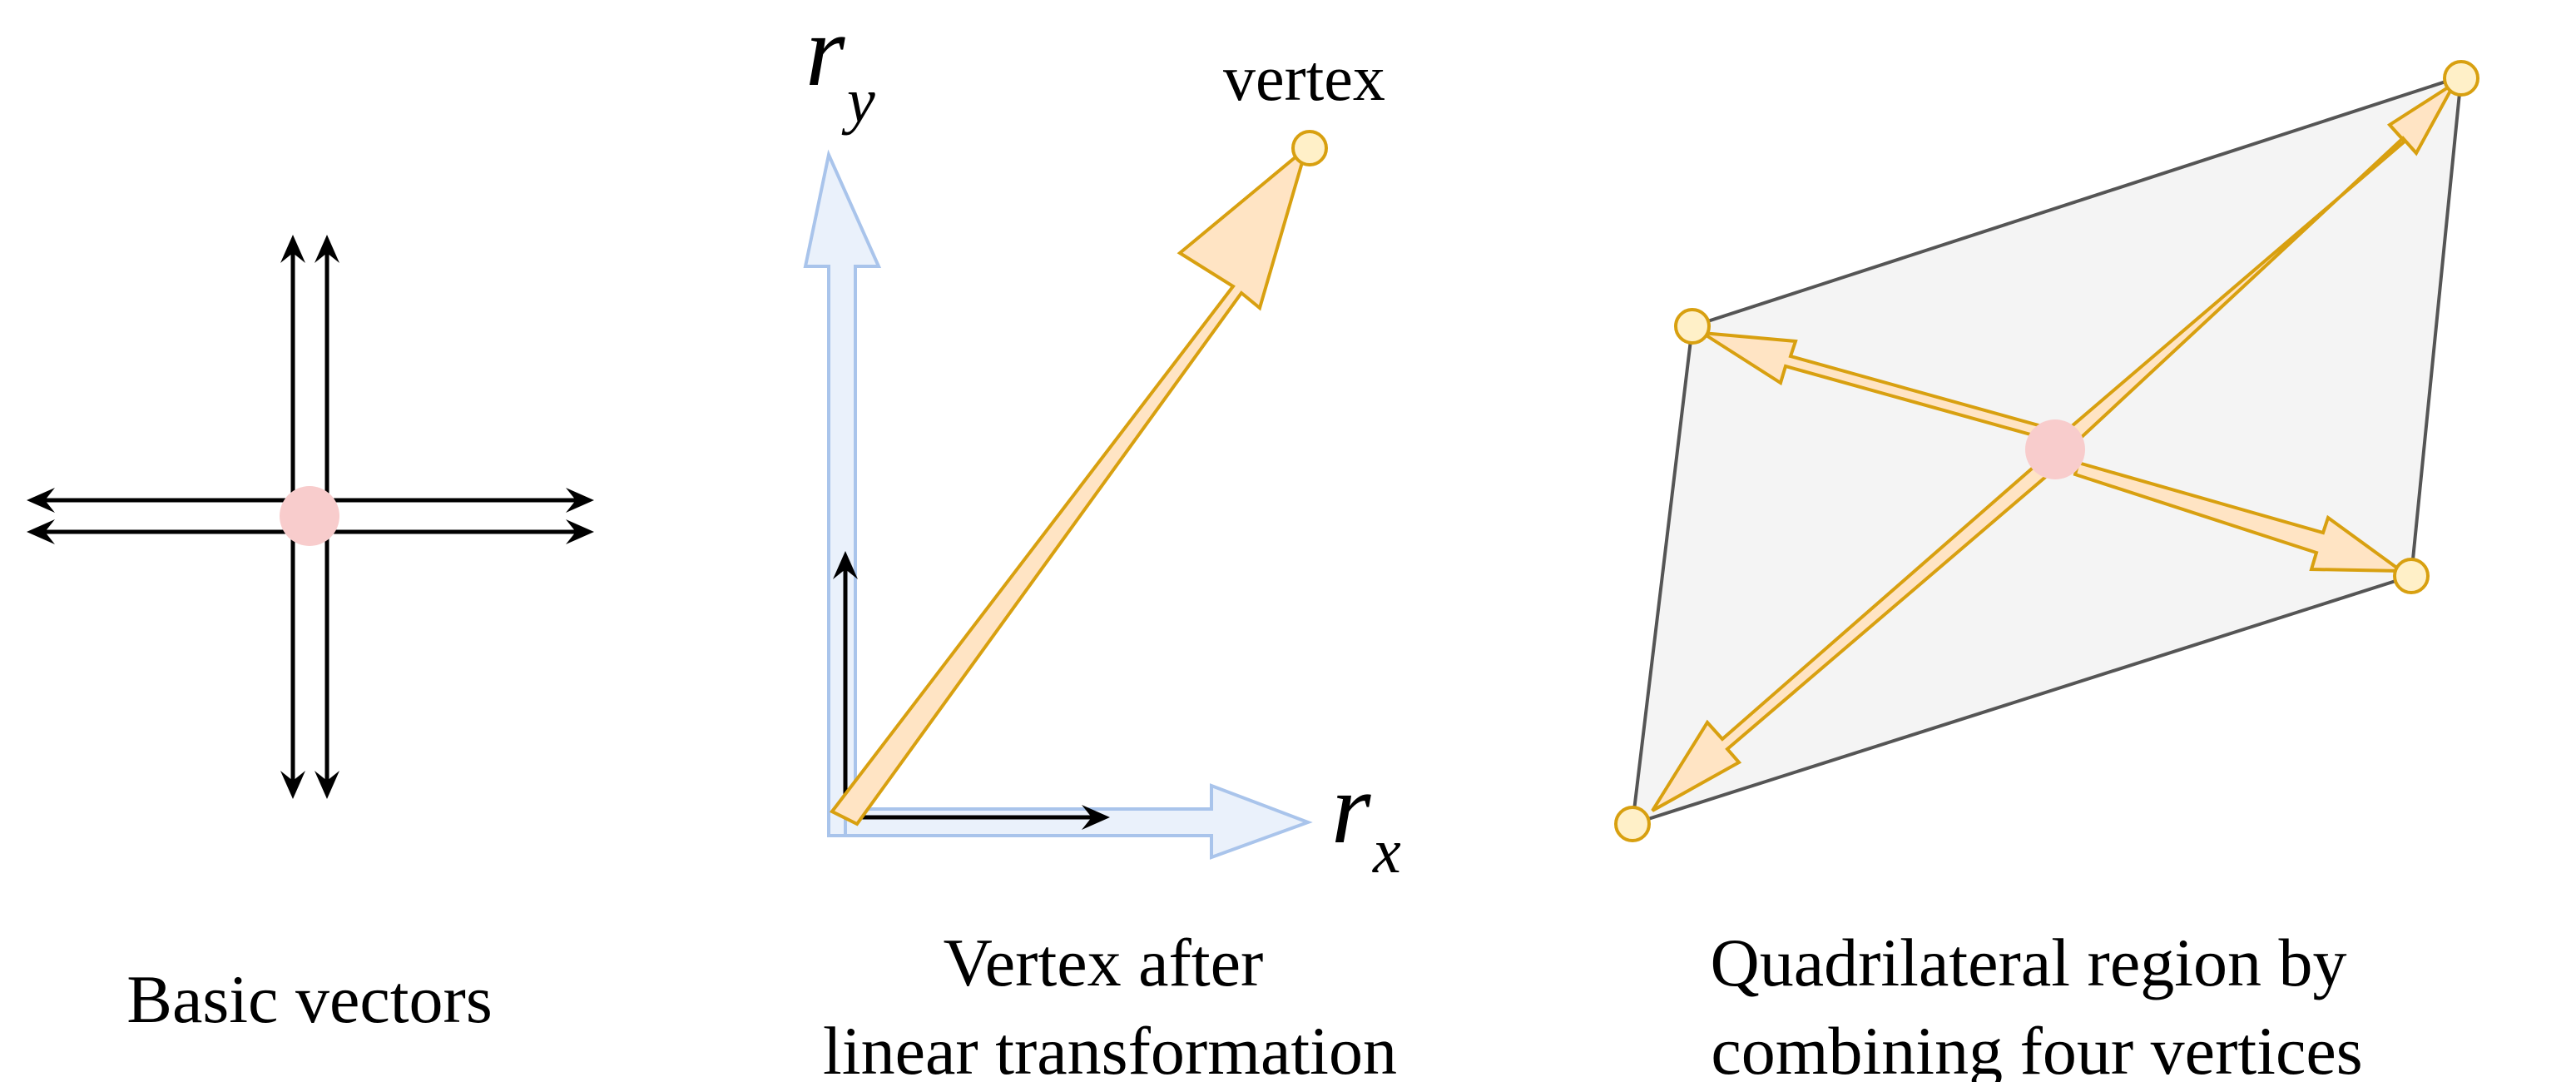 The height and width of the screenshot is (1082, 2576). I want to click on quad-vertex-top-right, so click(2461, 78).